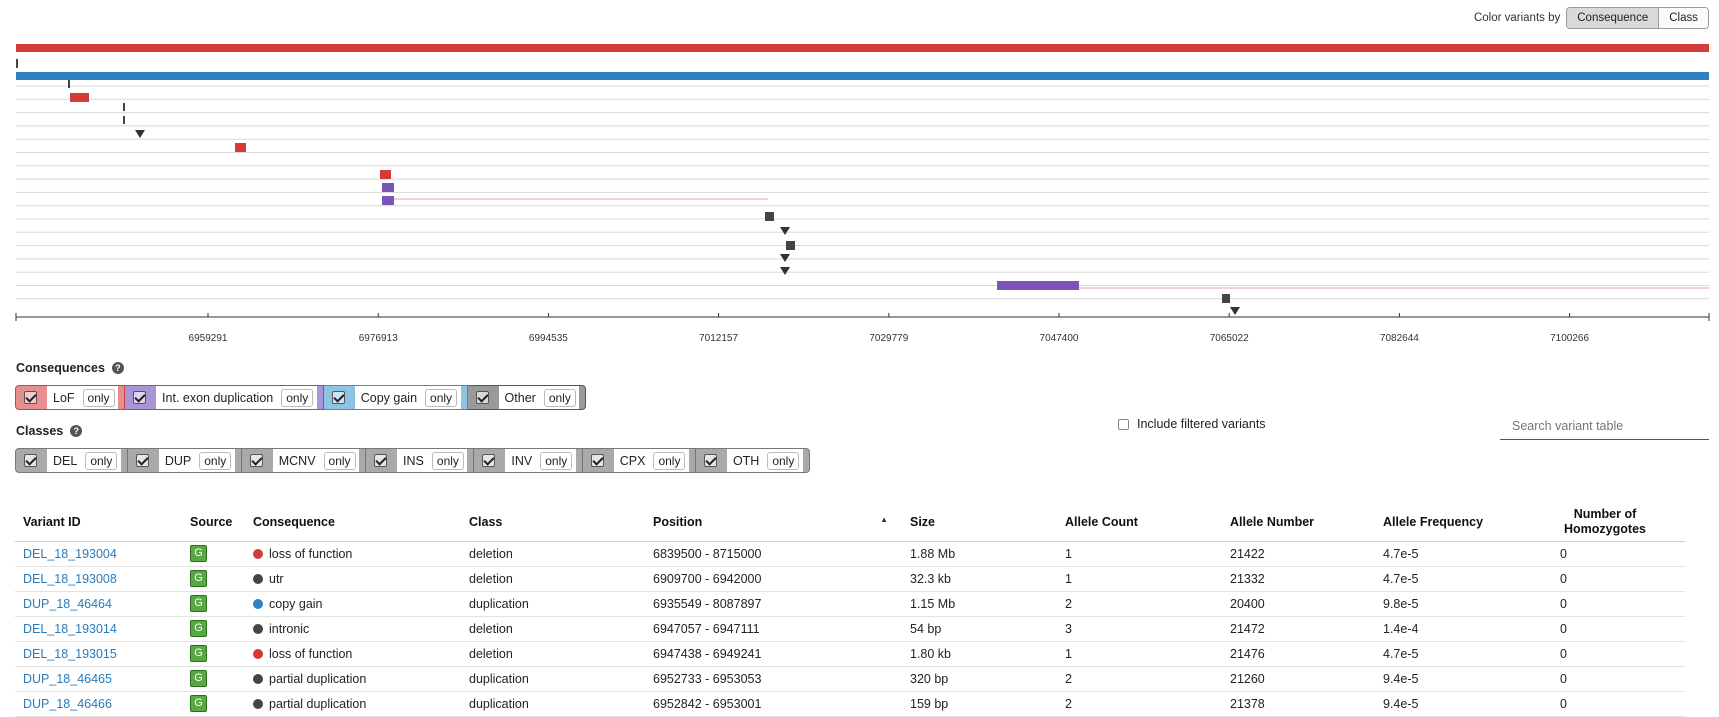 The width and height of the screenshot is (1719, 717). Describe the element at coordinates (669, 460) in the screenshot. I see `filter-cpx-only-button: only` at that location.